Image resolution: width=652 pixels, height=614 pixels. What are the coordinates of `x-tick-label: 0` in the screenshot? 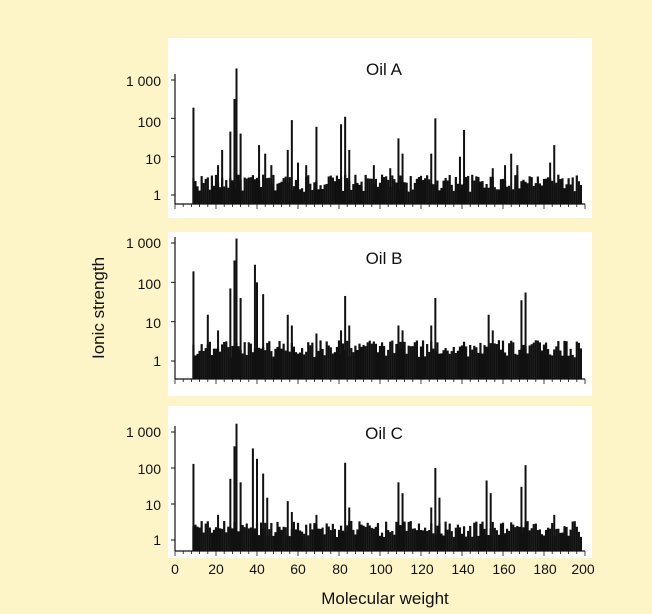 It's located at (175, 569).